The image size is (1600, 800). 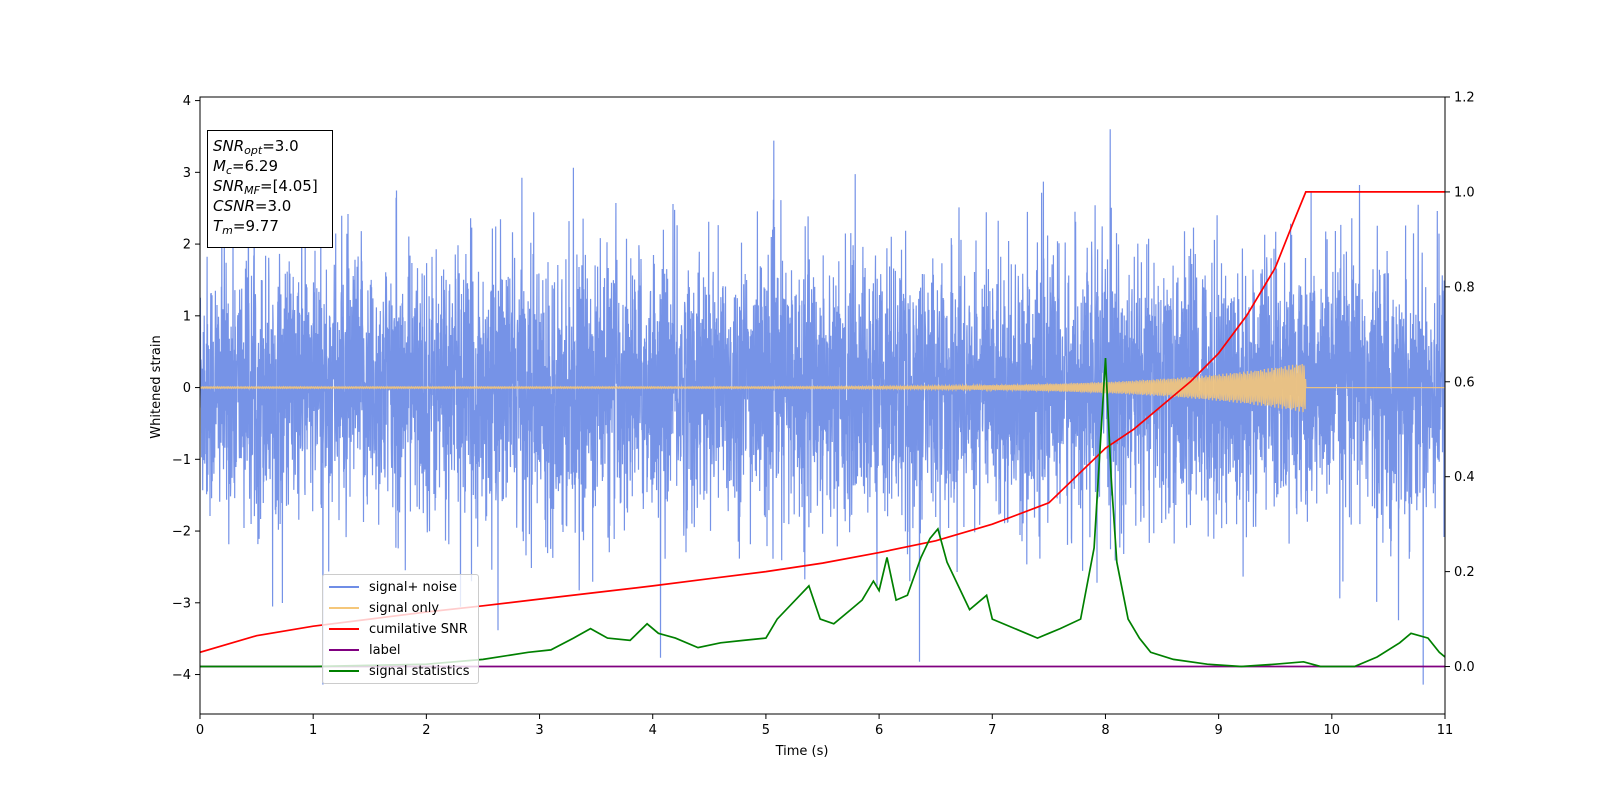 I want to click on y-right-tick-label: 1.0, so click(x=1464, y=192).